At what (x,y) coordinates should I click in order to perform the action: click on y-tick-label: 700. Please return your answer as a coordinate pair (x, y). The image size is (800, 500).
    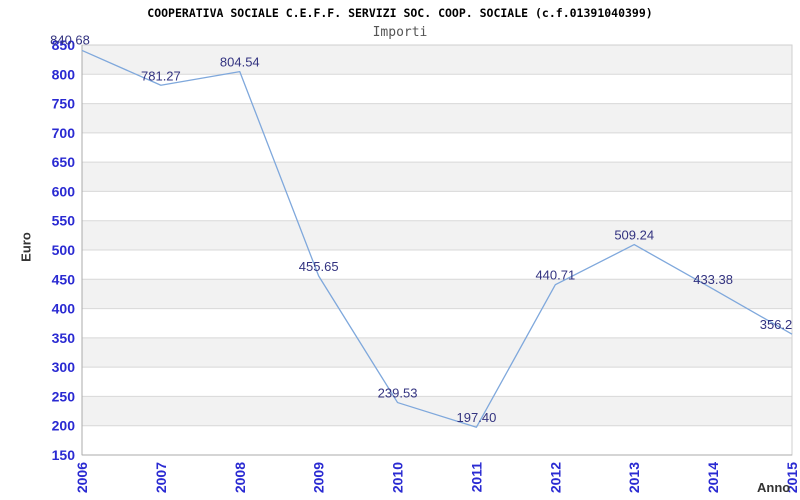
    Looking at the image, I should click on (64, 133).